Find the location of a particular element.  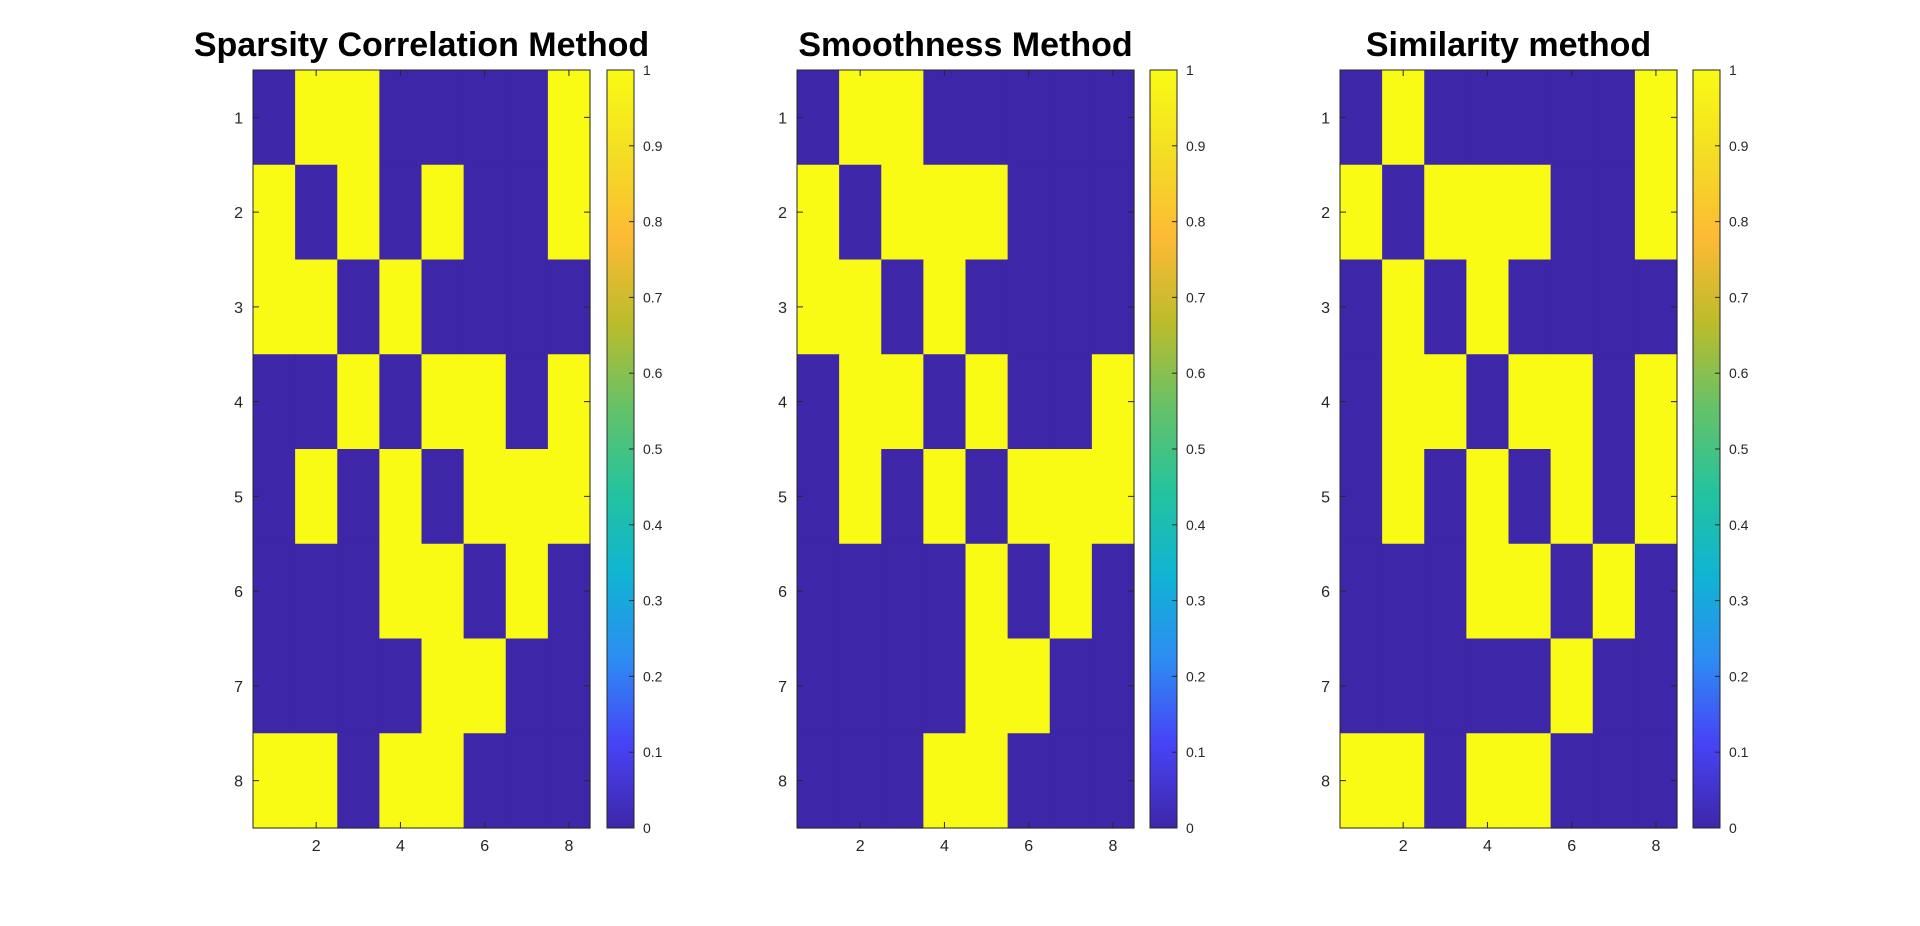

x-axis: 2 4 6 8 is located at coordinates (1529, 462).